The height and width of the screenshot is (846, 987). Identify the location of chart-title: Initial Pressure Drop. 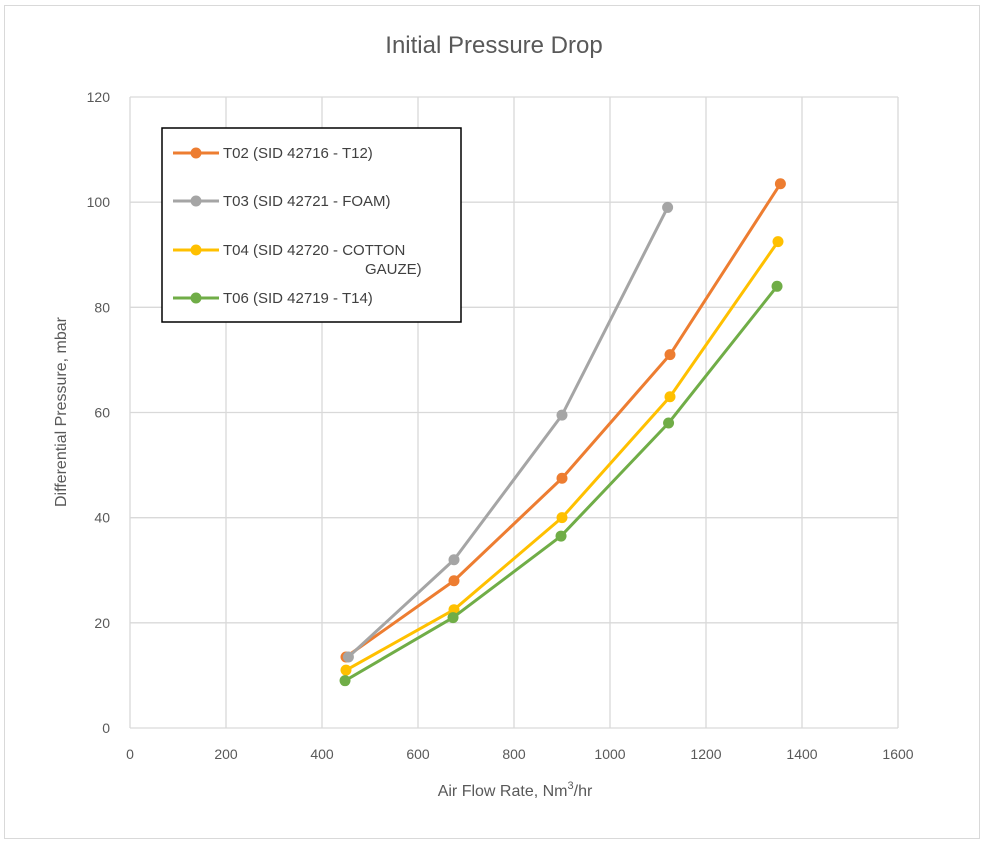
(493, 45).